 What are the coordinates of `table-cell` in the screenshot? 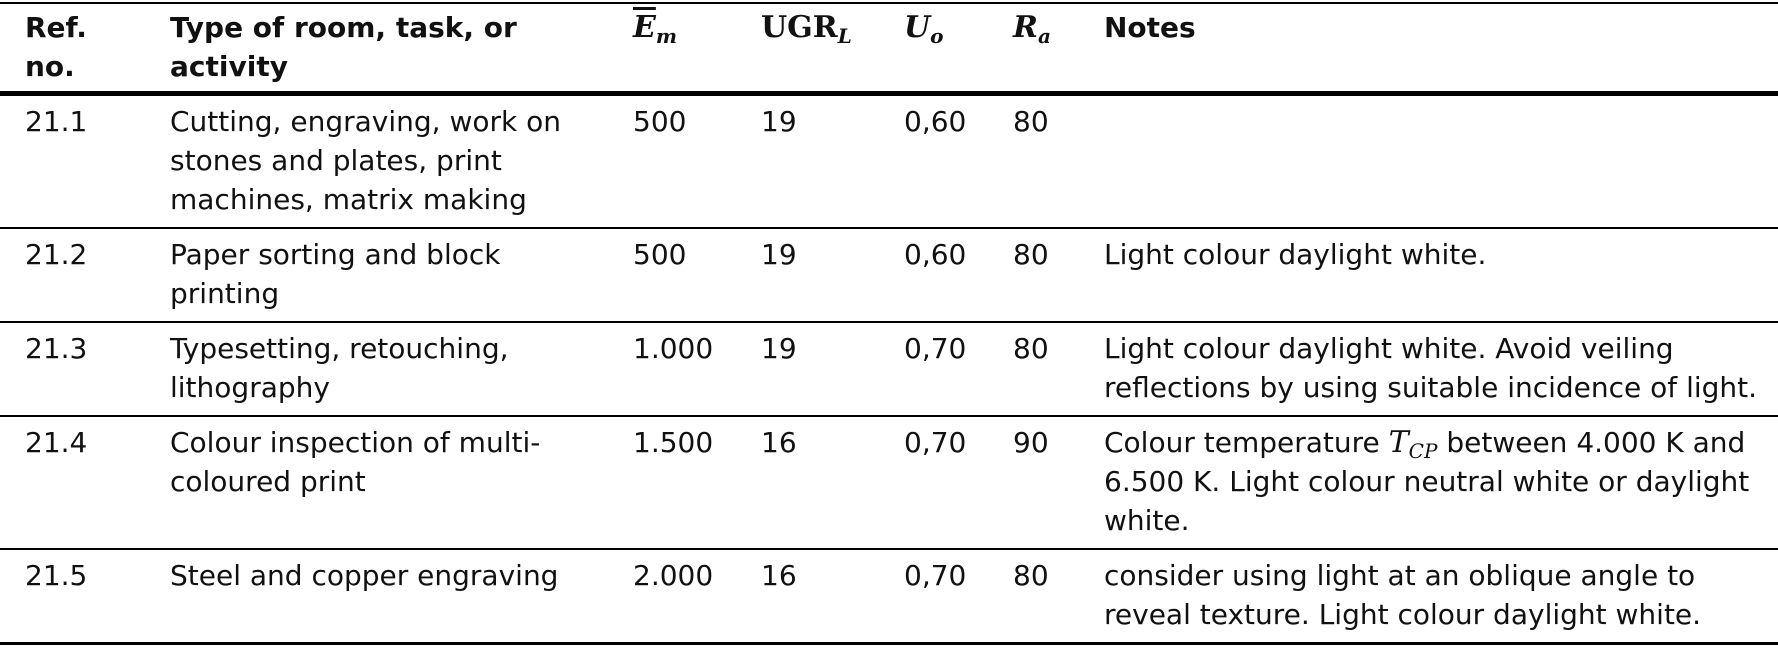 It's located at (1428, 161).